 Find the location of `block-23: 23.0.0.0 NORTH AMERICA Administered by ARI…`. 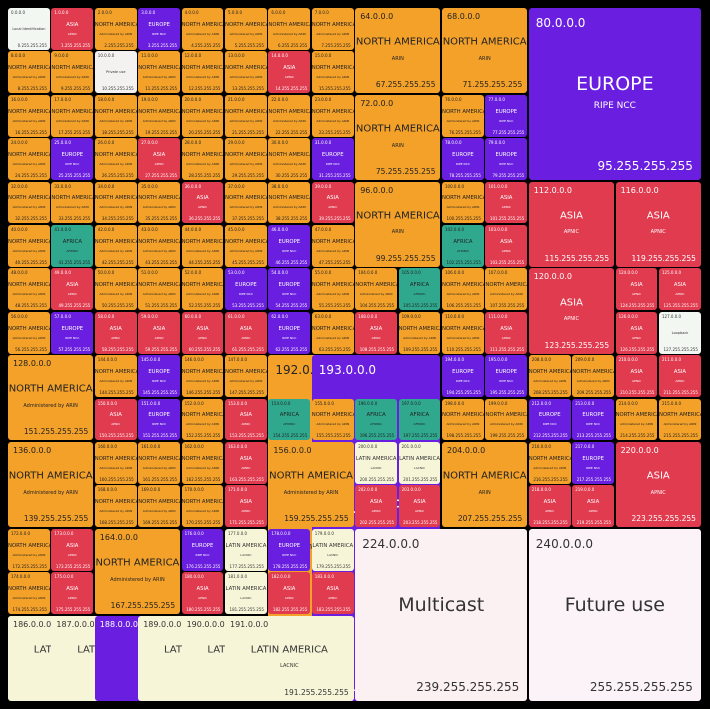

block-23: 23.0.0.0 NORTH AMERICA Administered by ARI… is located at coordinates (332, 115).